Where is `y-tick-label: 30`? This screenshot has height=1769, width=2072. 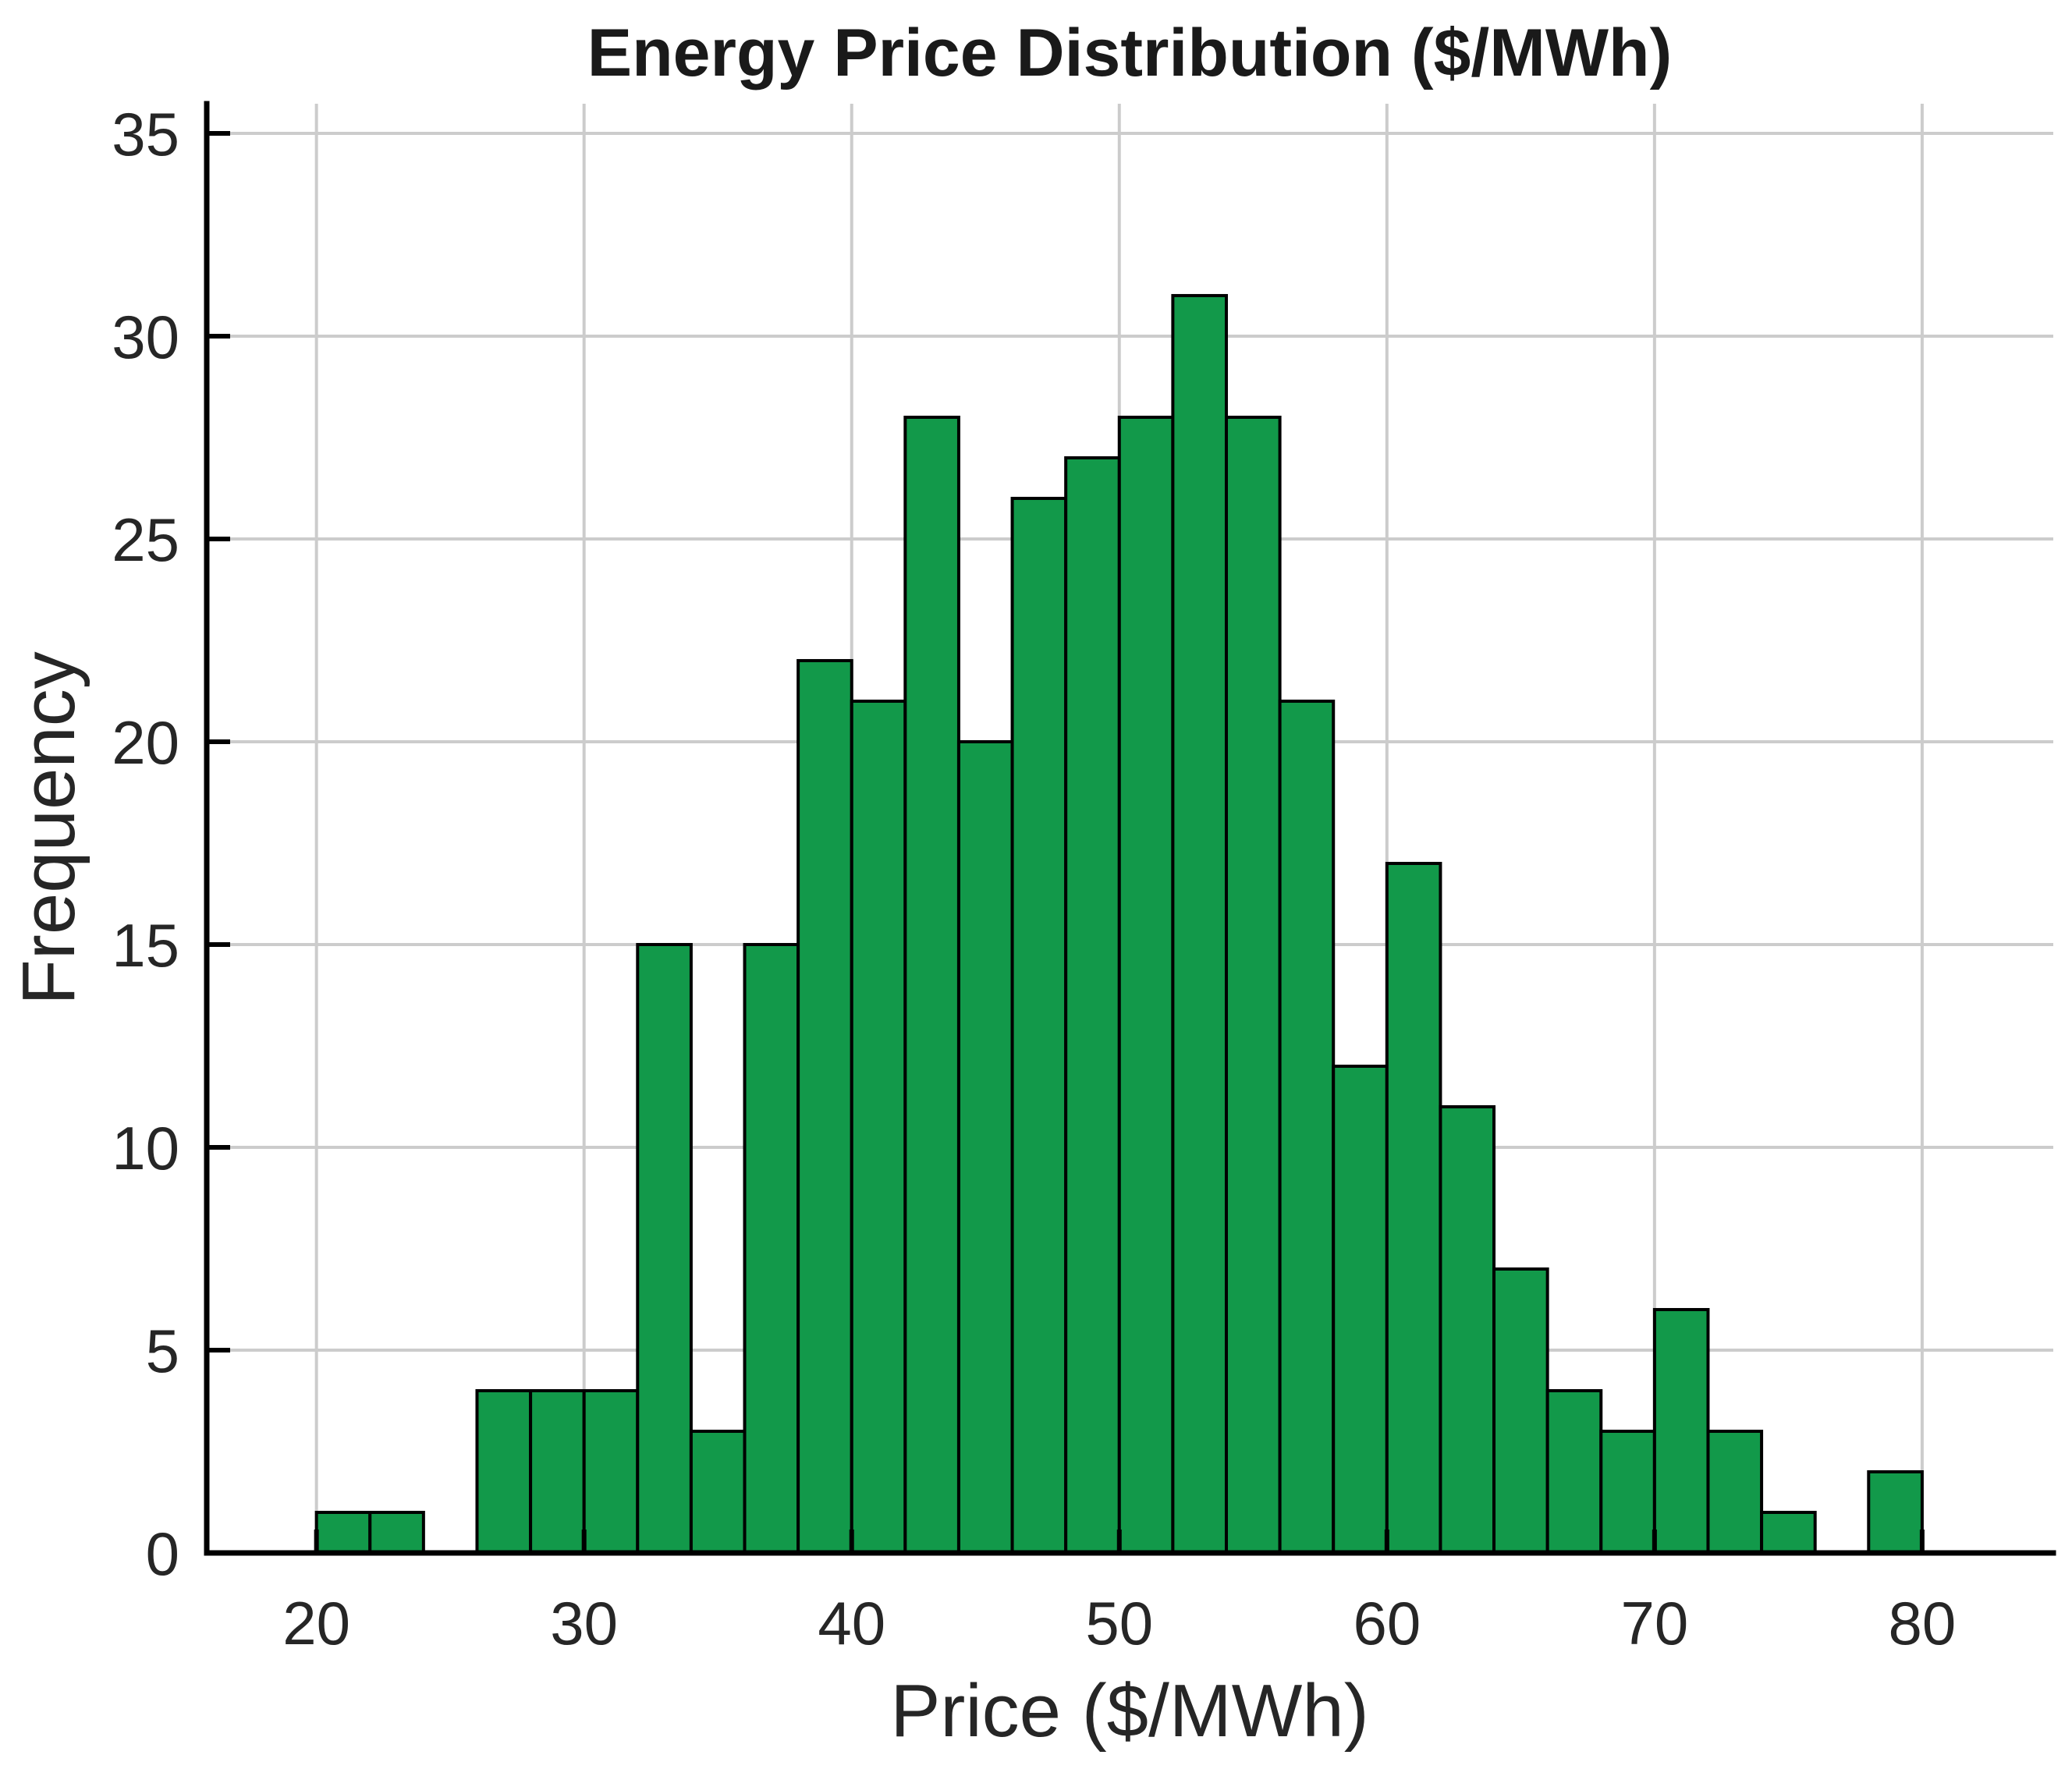
y-tick-label: 30 is located at coordinates (145, 337).